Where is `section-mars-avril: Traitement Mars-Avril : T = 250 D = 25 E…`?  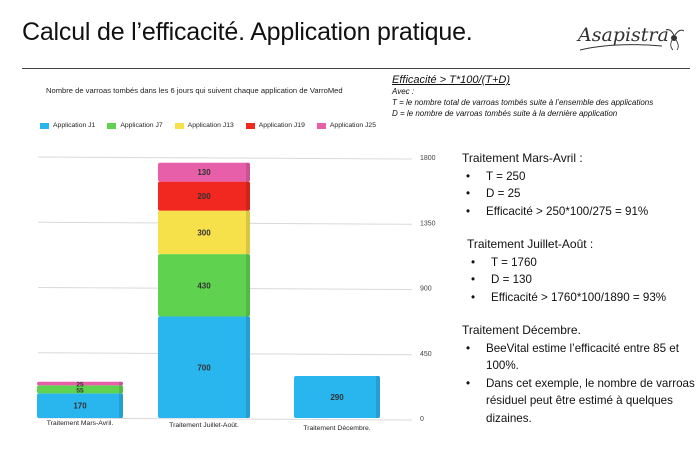 section-mars-avril: Traitement Mars-Avril : T = 250 D = 25 E… is located at coordinates (580, 185).